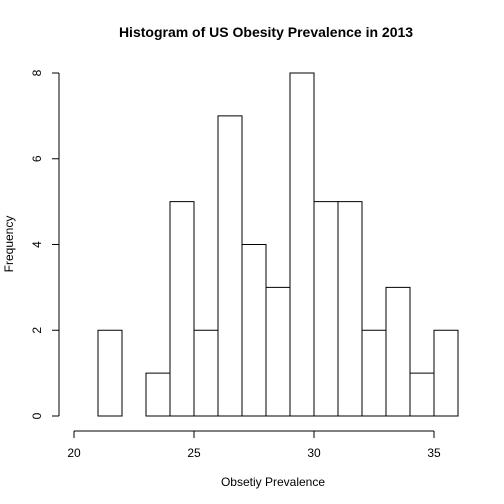 The height and width of the screenshot is (504, 504). What do you see at coordinates (434, 453) in the screenshot?
I see `x-tick-label-35: 35` at bounding box center [434, 453].